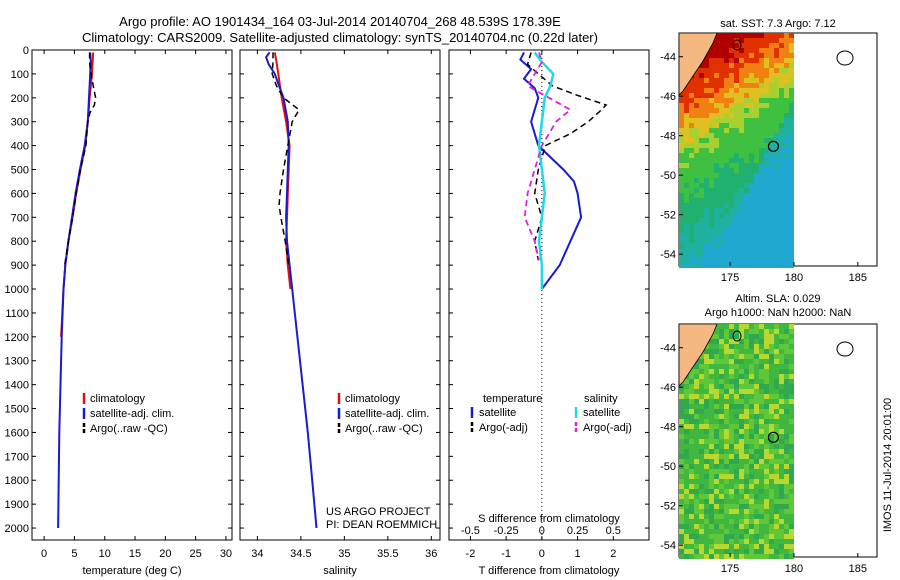 The image size is (900, 580). Describe the element at coordinates (737, 45) in the screenshot. I see `island-outline` at that location.